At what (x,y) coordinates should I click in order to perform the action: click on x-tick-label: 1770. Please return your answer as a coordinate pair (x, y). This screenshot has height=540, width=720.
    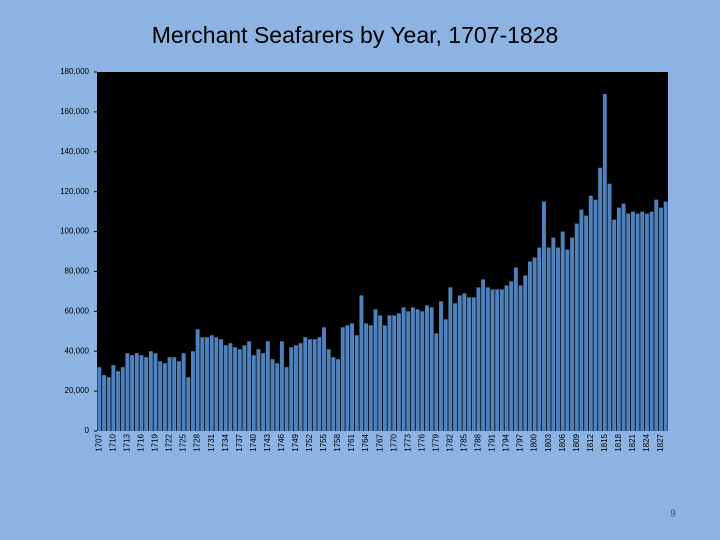
    Looking at the image, I should click on (393, 442).